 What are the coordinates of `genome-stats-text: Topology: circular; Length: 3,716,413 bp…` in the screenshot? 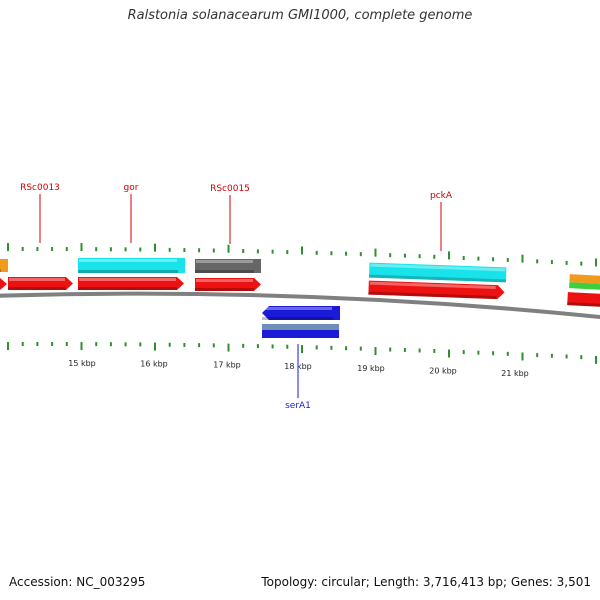 It's located at (426, 582).